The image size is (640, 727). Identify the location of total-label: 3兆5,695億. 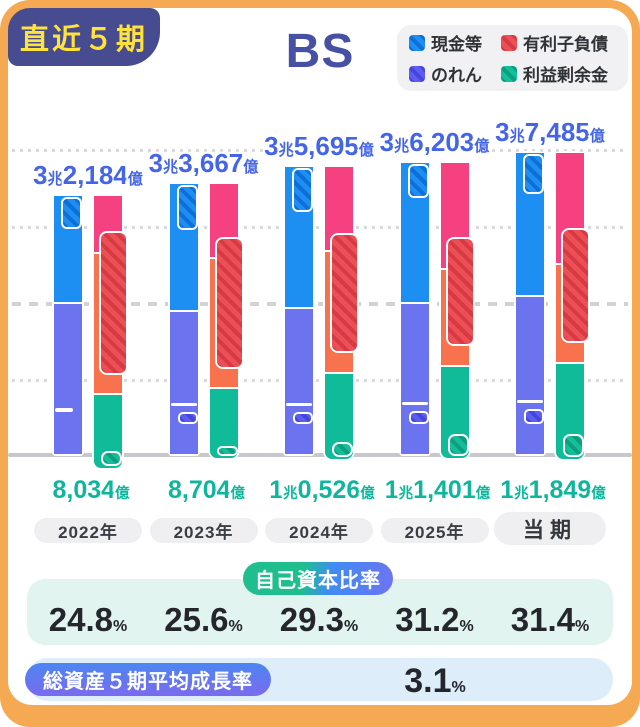
(319, 146).